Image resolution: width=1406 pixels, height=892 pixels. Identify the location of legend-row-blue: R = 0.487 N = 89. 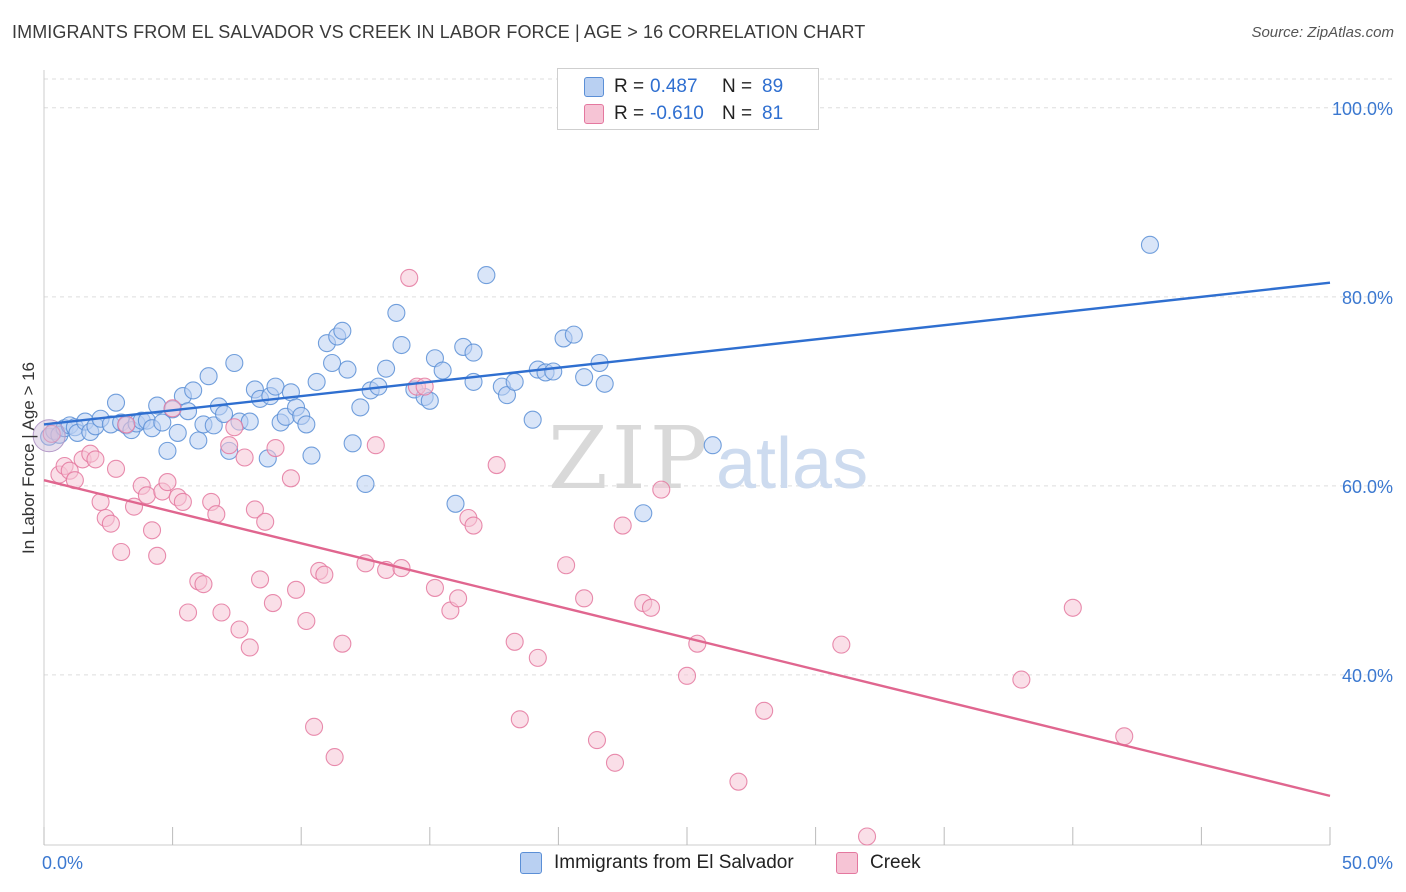
(683, 87).